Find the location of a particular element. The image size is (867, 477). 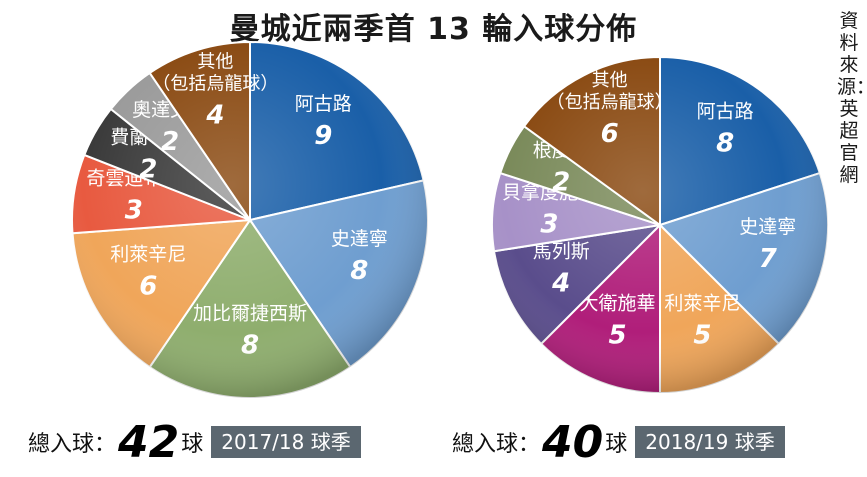

chart-title: 曼城近兩季首 13 輪入球分佈 is located at coordinates (433, 29).